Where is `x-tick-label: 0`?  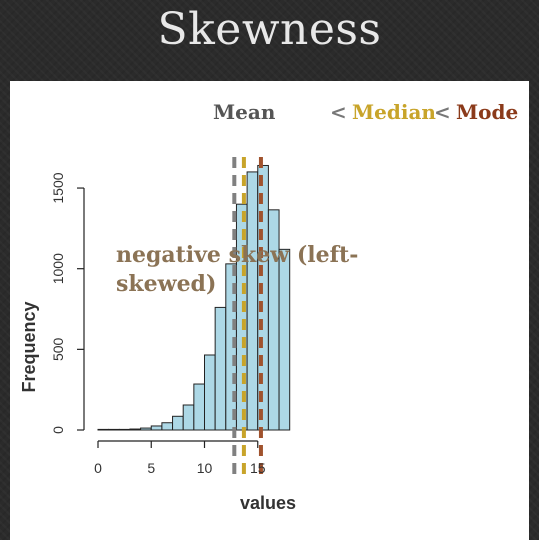
x-tick-label: 0 is located at coordinates (98, 468).